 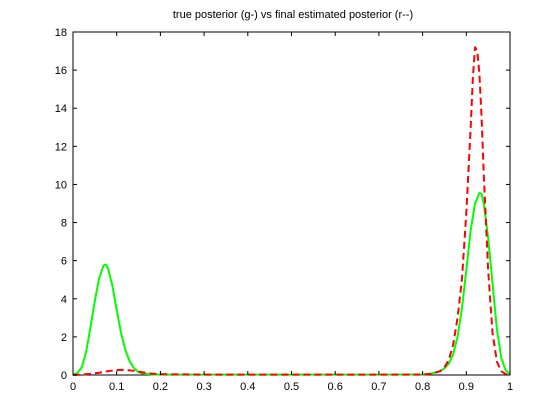 What do you see at coordinates (247, 387) in the screenshot?
I see `x-tick-label: 0.4` at bounding box center [247, 387].